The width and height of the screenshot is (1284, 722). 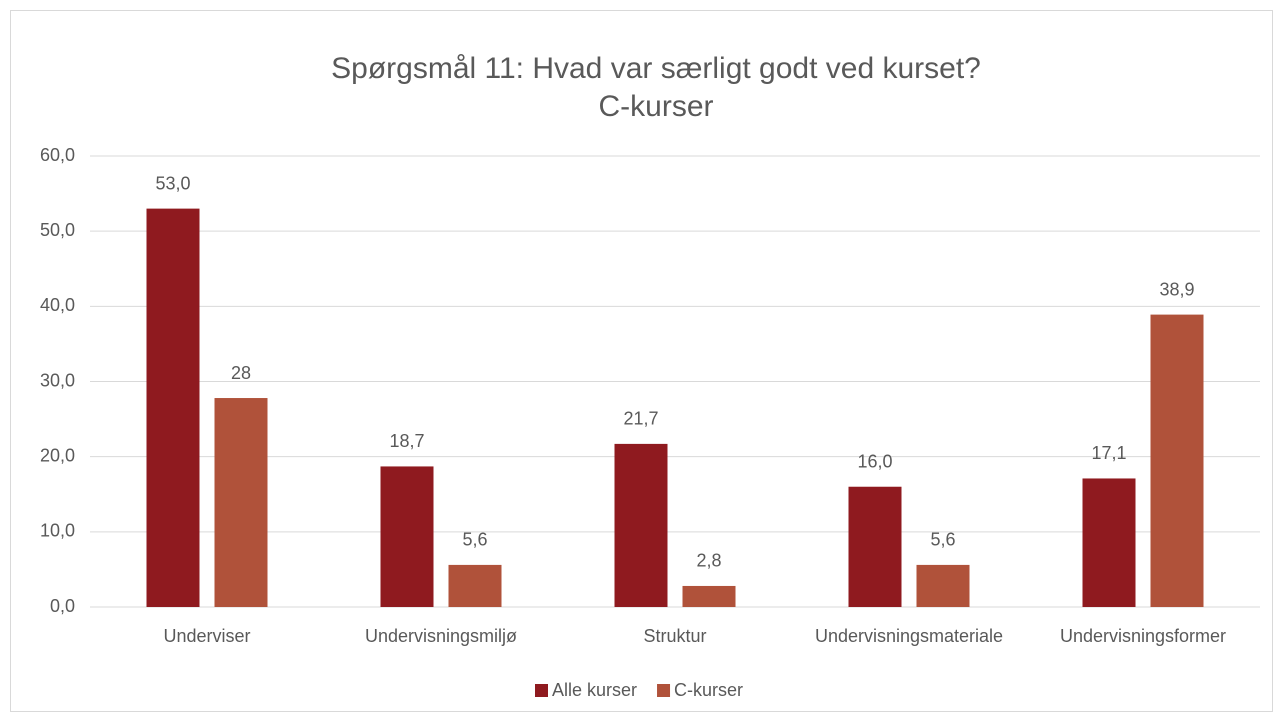 What do you see at coordinates (1108, 453) in the screenshot?
I see `data-label: 17,1` at bounding box center [1108, 453].